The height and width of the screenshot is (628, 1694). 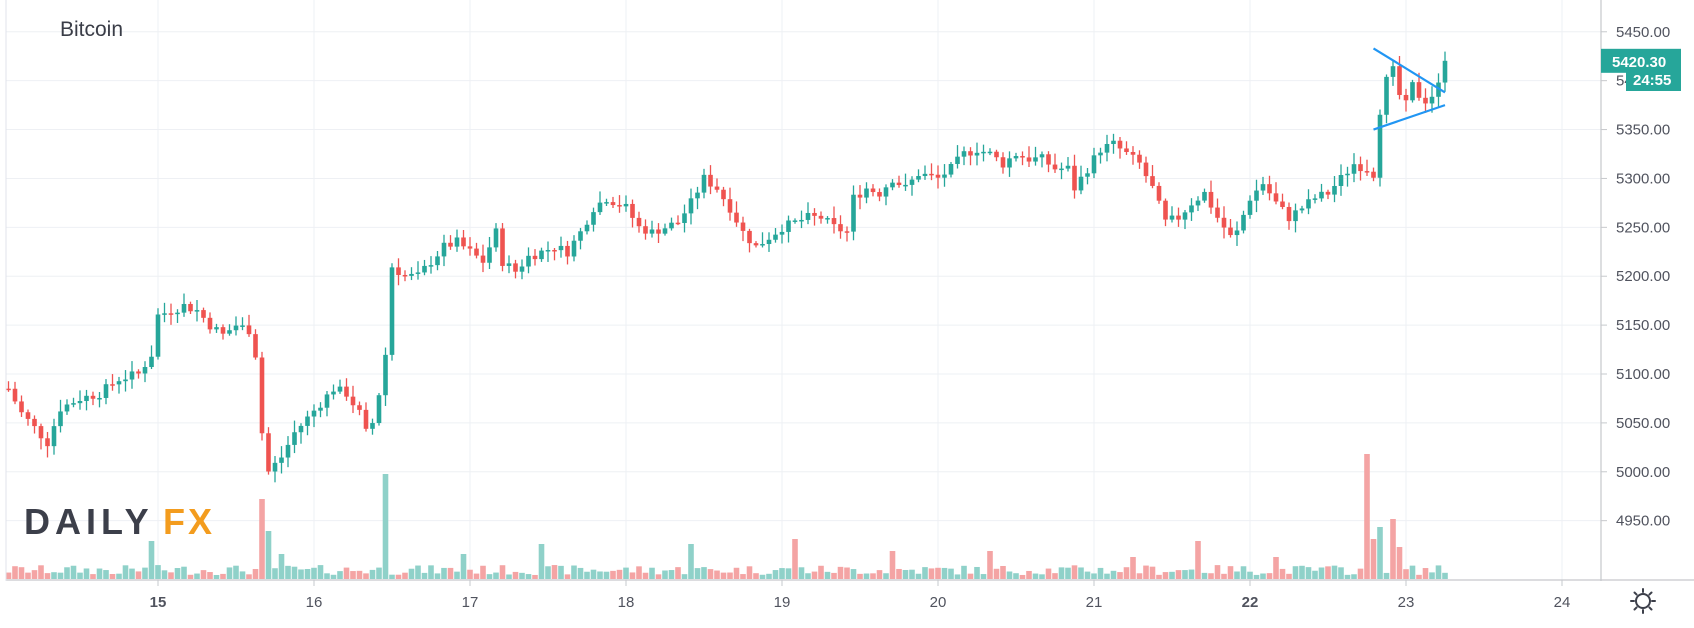 What do you see at coordinates (314, 602) in the screenshot?
I see `time-tick-label: 16` at bounding box center [314, 602].